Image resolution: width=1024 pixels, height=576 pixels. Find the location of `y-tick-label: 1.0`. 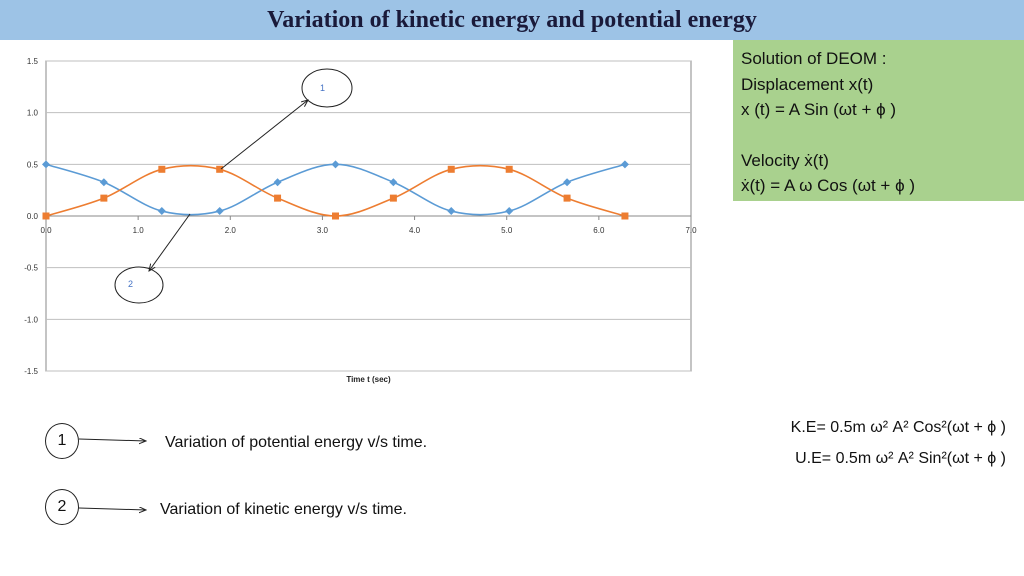

y-tick-label: 1.0 is located at coordinates (33, 113).